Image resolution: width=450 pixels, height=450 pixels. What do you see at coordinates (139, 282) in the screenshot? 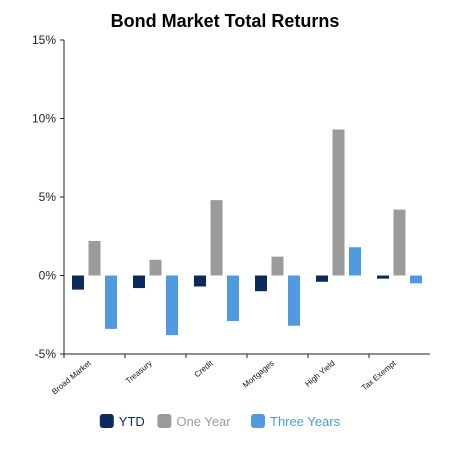
I see `bar-ytd-treasury` at bounding box center [139, 282].